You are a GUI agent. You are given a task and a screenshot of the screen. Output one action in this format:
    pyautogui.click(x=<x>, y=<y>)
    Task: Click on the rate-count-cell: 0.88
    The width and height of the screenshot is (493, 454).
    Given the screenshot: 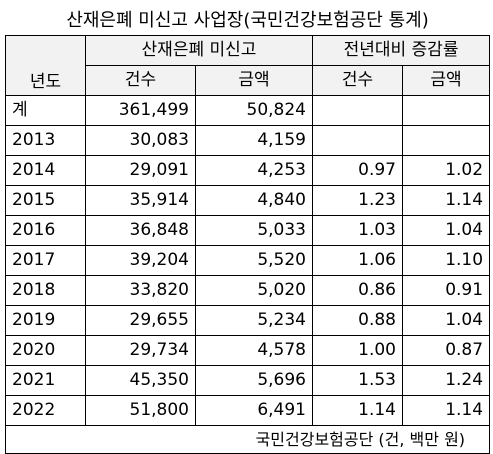 What is the action you would take?
    pyautogui.click(x=357, y=320)
    